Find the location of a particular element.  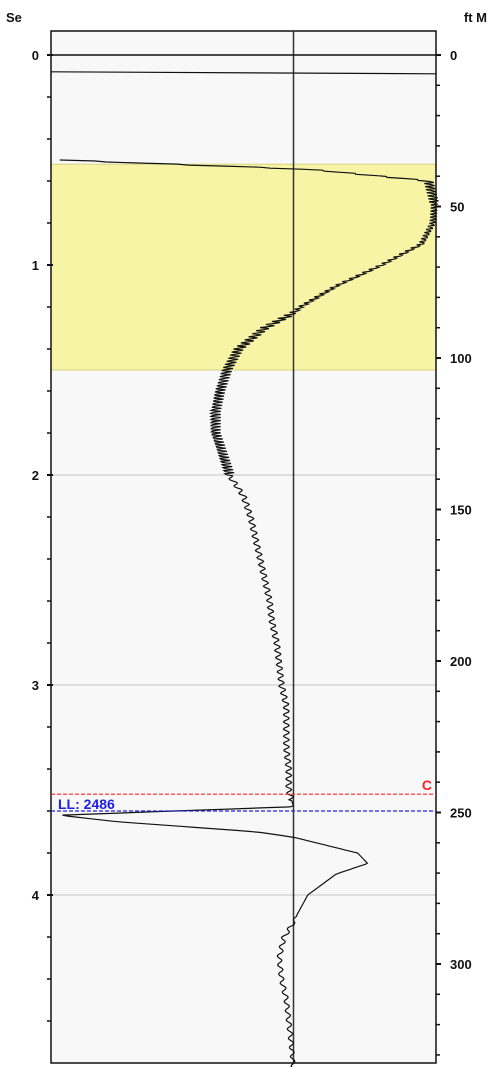

right-tick-label: 150 is located at coordinates (461, 510).